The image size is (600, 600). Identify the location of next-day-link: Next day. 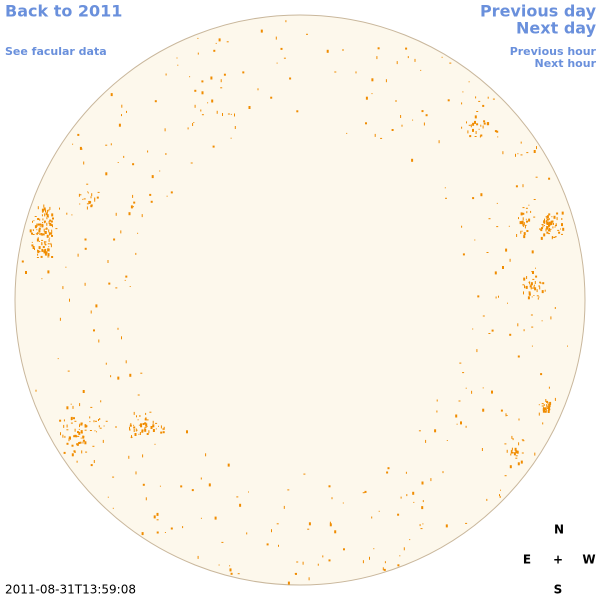
(556, 28).